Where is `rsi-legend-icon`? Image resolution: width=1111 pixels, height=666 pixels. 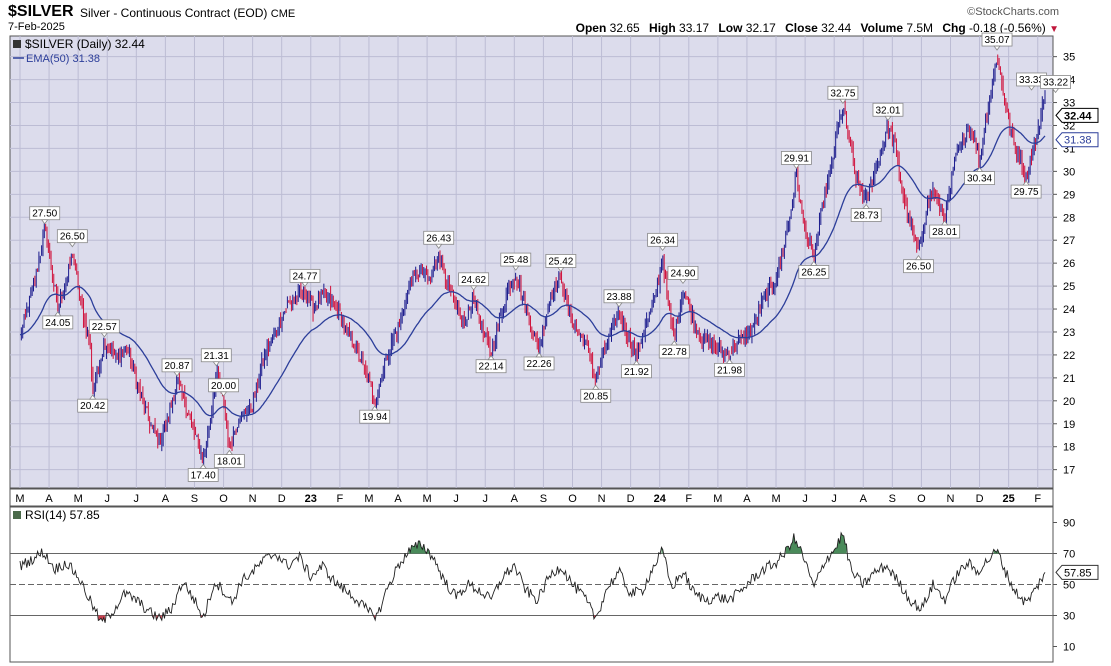 rsi-legend-icon is located at coordinates (17, 515).